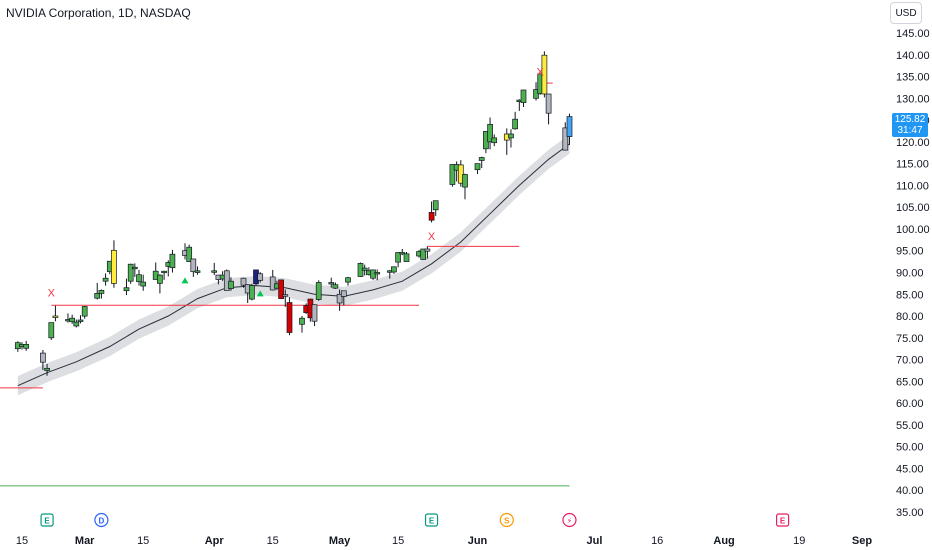 Image resolution: width=932 pixels, height=550 pixels. Describe the element at coordinates (910, 404) in the screenshot. I see `y-tick-label: 60.00` at that location.